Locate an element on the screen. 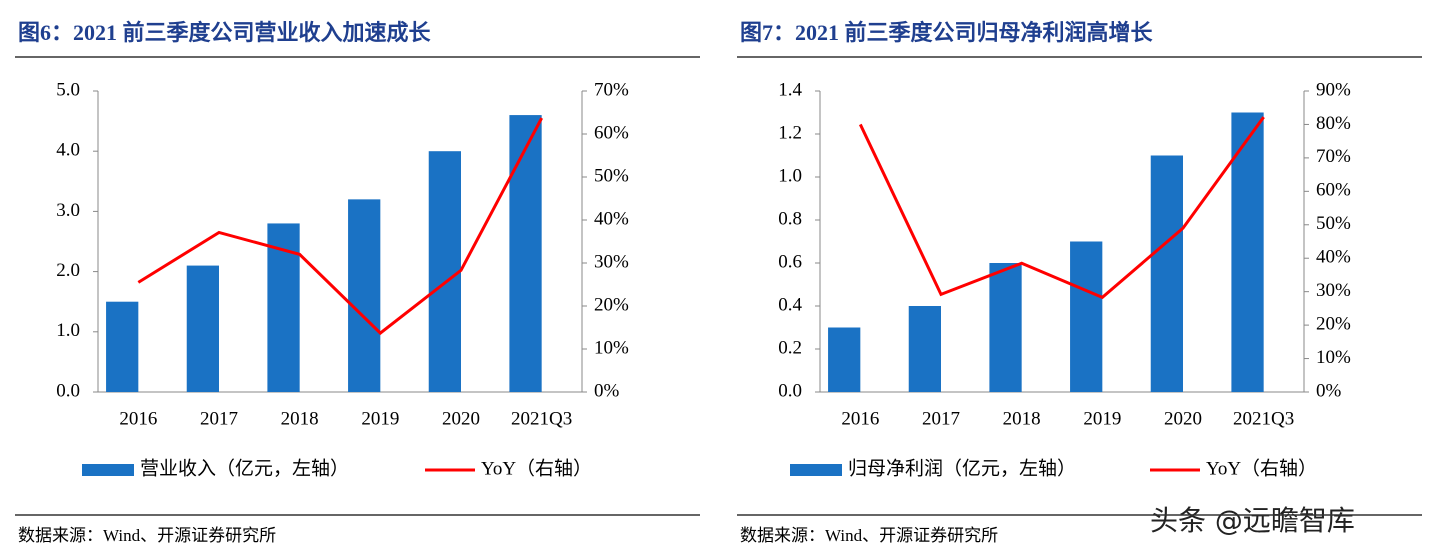  y-tick-label: 0.4 is located at coordinates (790, 304).